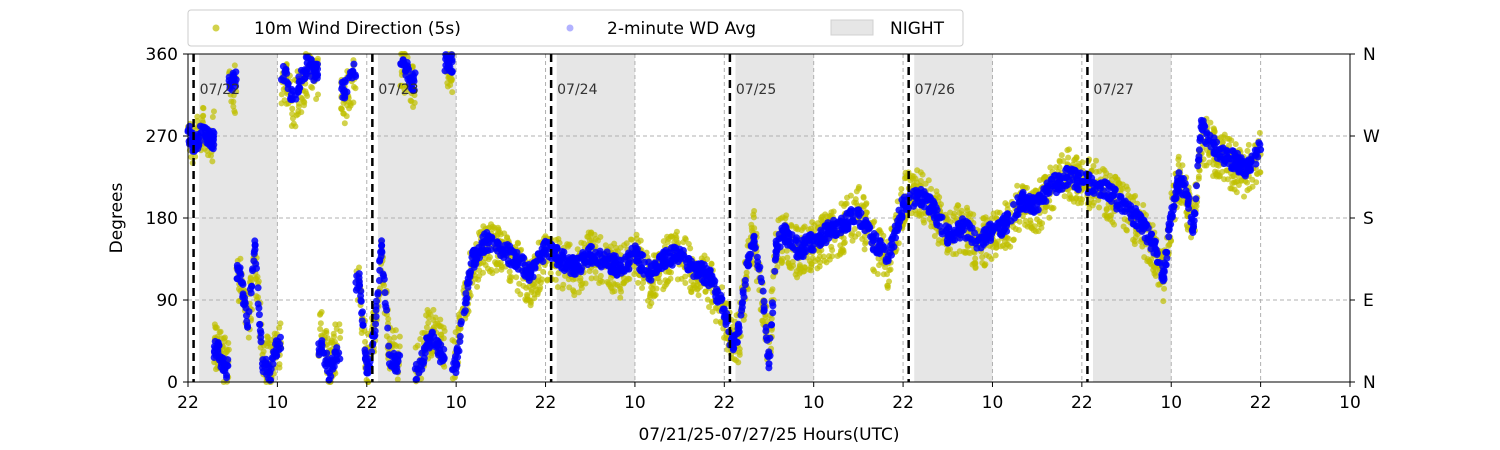  What do you see at coordinates (398, 90) in the screenshot?
I see `day-marker-label: 07/23` at bounding box center [398, 90].